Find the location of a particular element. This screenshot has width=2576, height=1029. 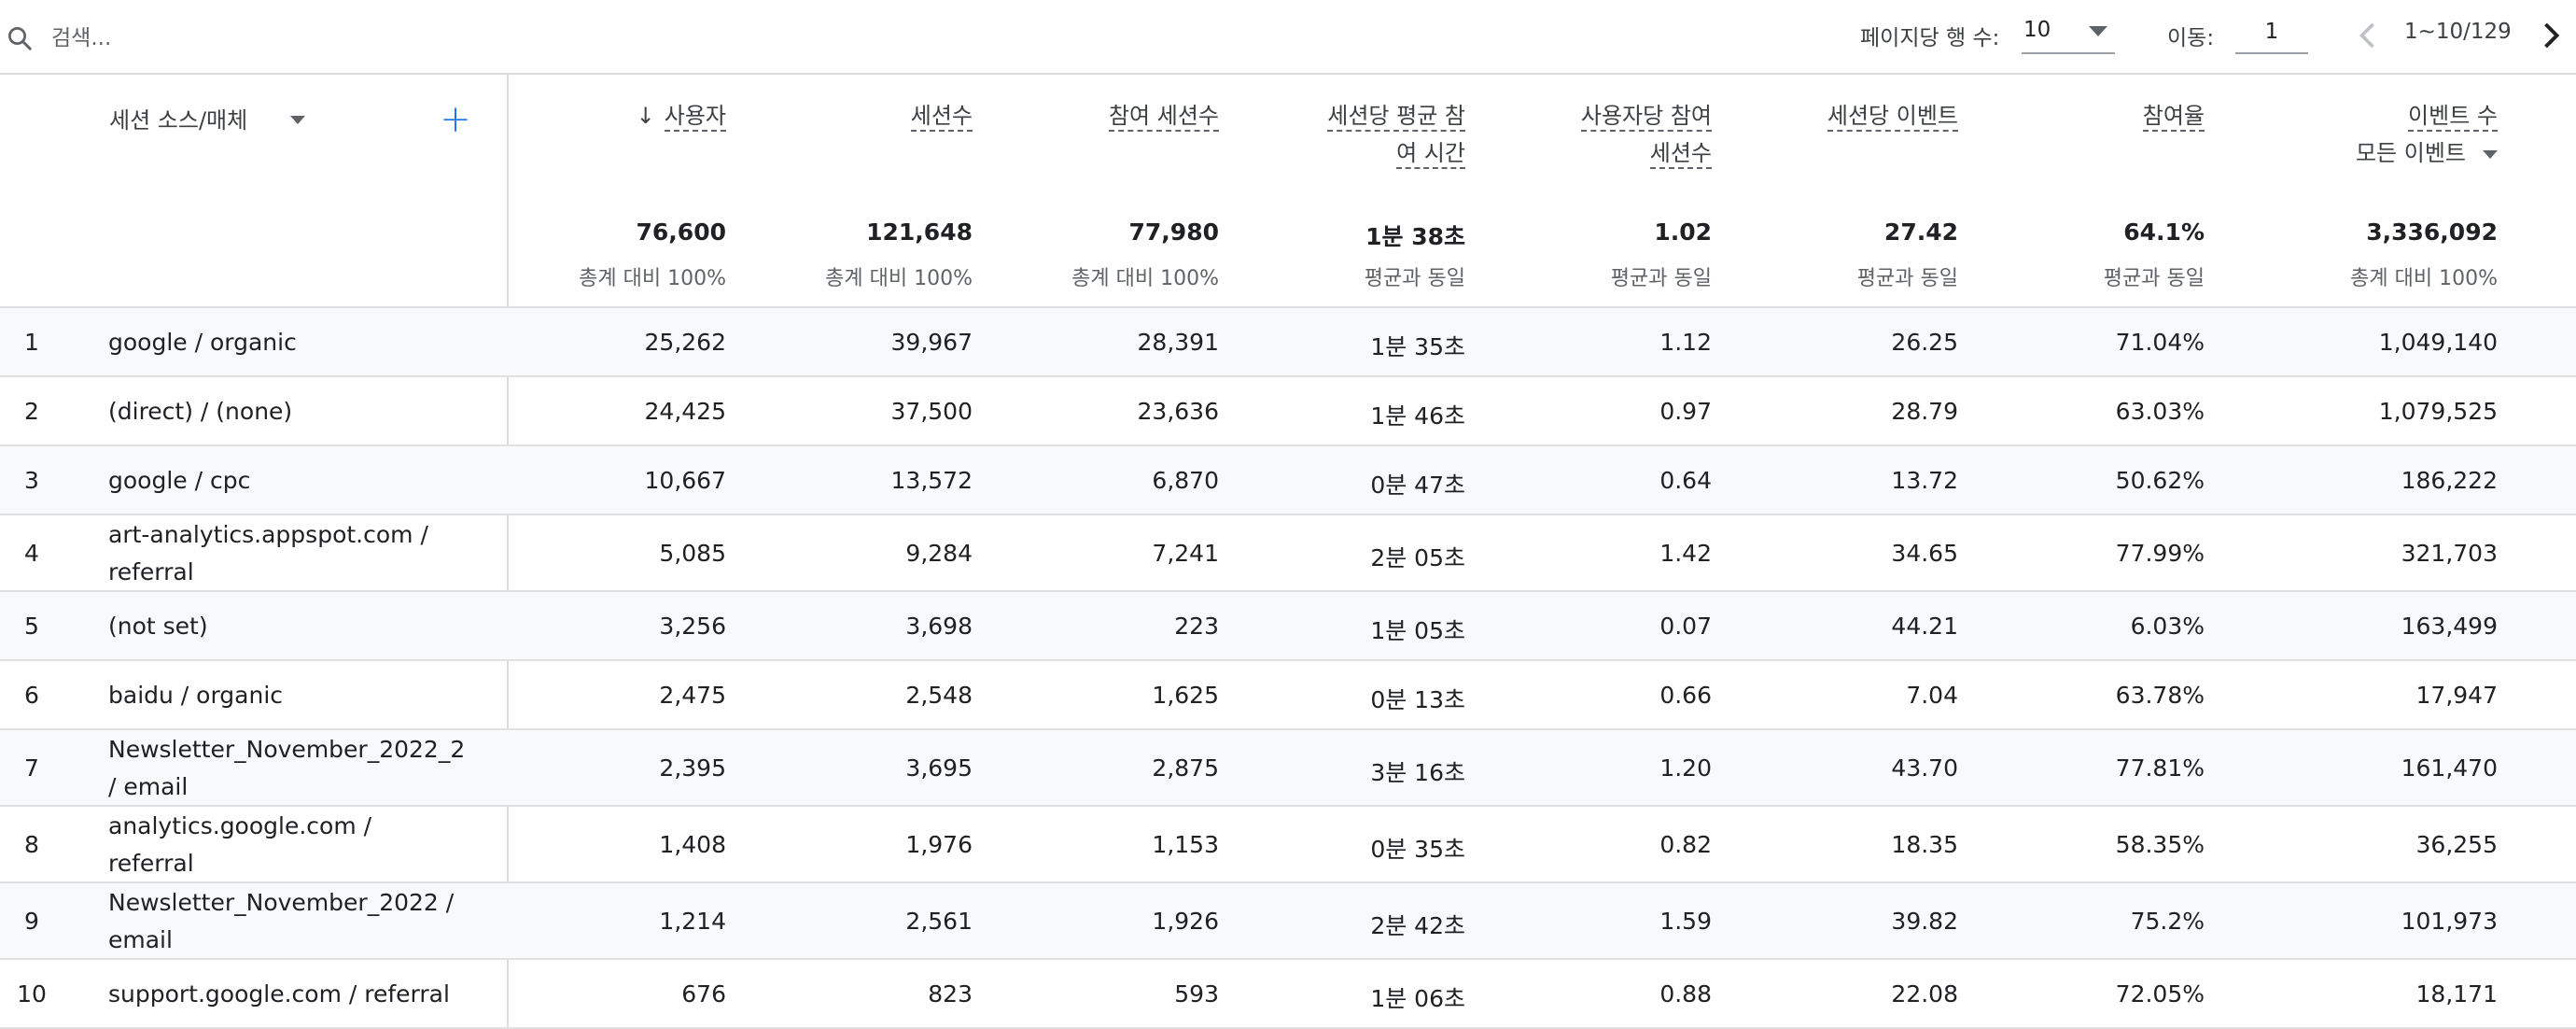

metric-cell: 77.99% is located at coordinates (2160, 553).